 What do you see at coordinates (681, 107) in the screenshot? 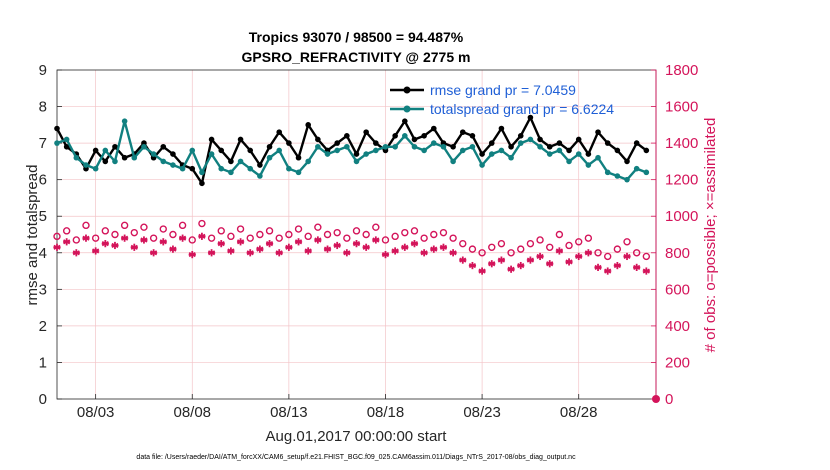
I see `y-right-tick-label: 1600` at bounding box center [681, 107].